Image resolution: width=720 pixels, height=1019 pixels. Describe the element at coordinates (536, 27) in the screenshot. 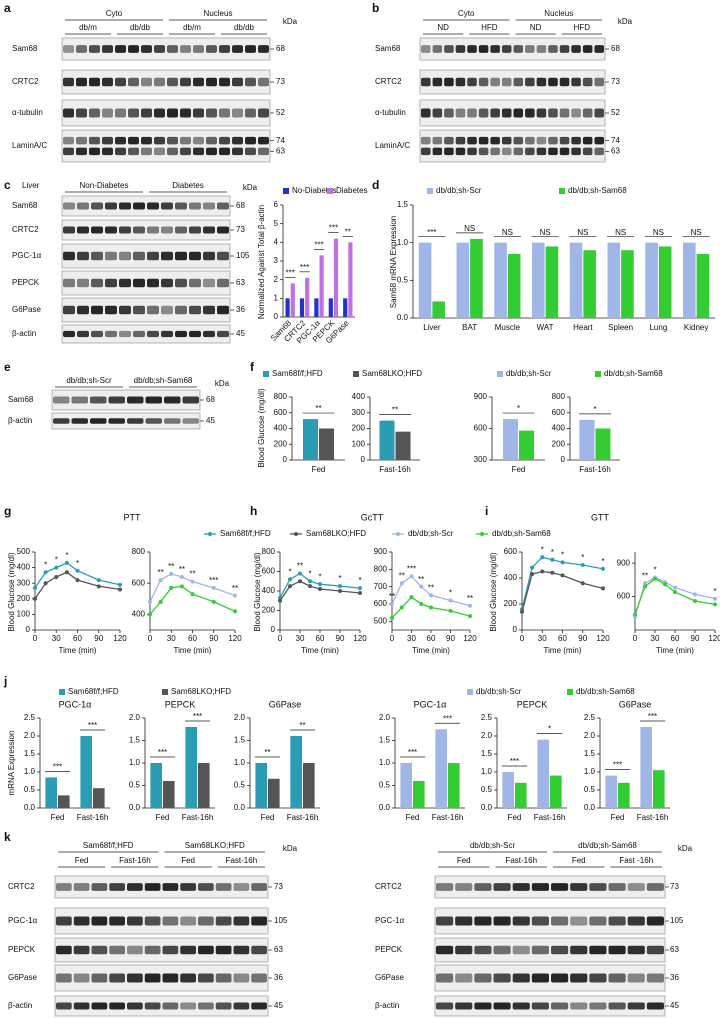

I see `subgroup-label: ND` at that location.